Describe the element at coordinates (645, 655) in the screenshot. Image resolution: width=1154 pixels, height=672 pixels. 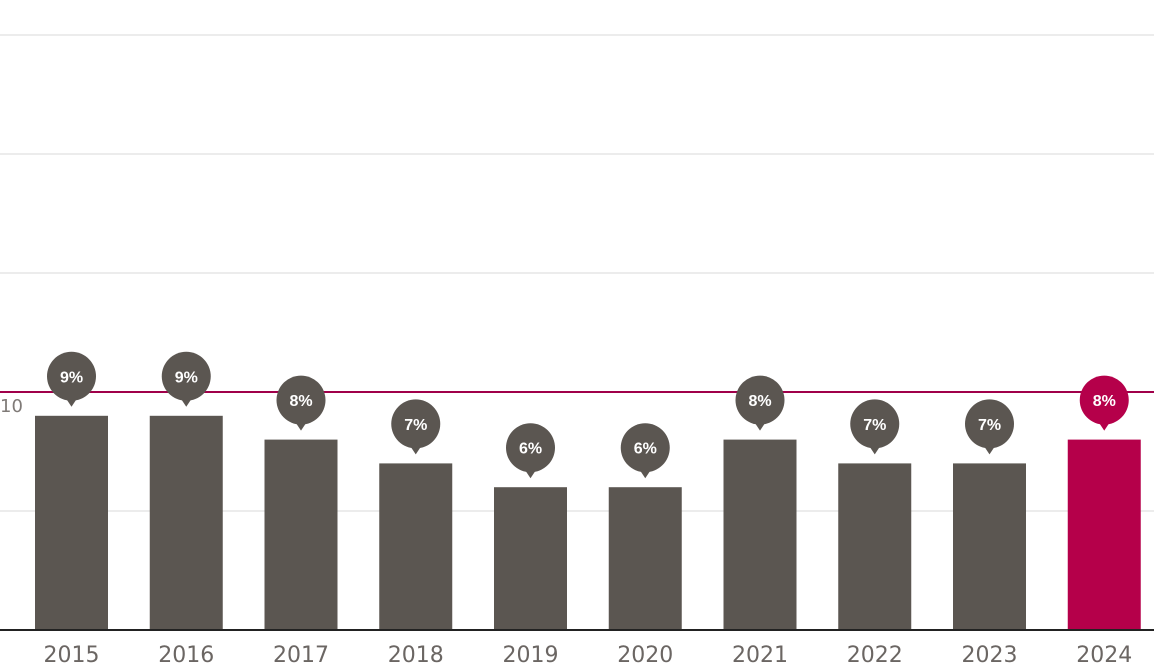
I see `x-tick-label: 2020` at that location.